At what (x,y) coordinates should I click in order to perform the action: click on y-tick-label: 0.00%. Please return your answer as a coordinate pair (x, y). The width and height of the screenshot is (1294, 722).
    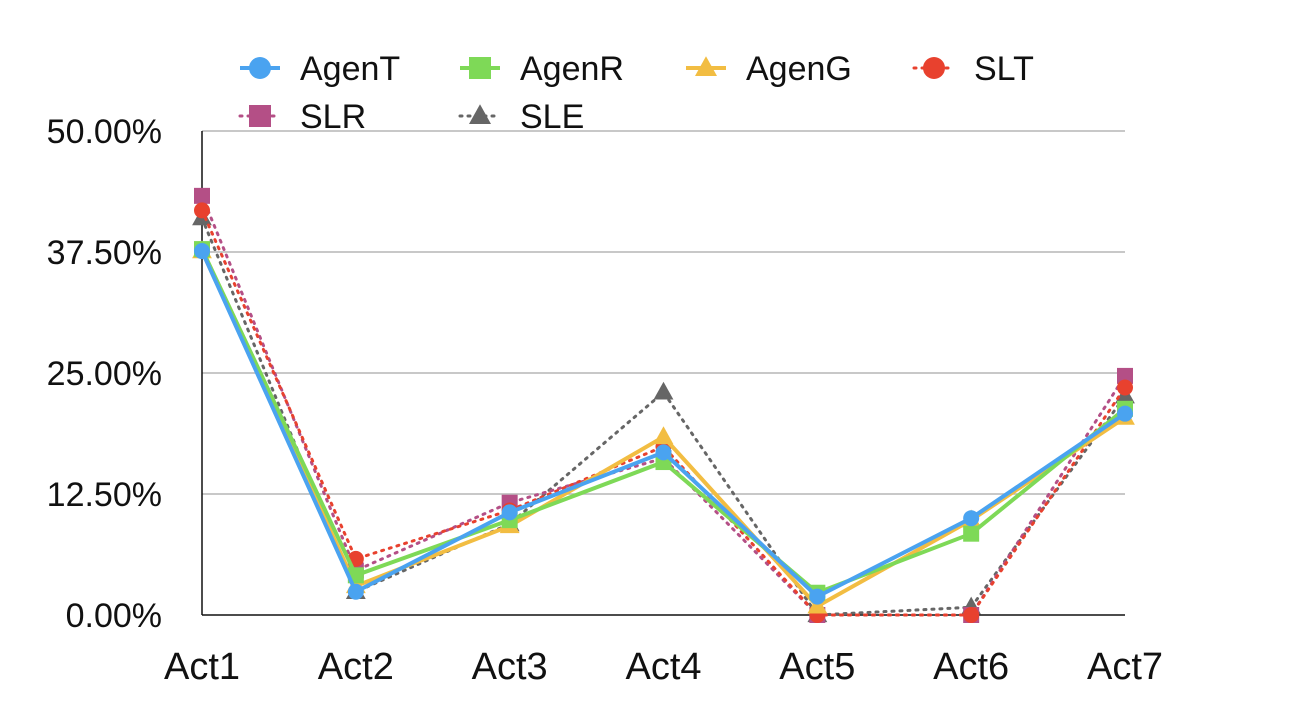
    Looking at the image, I should click on (114, 616).